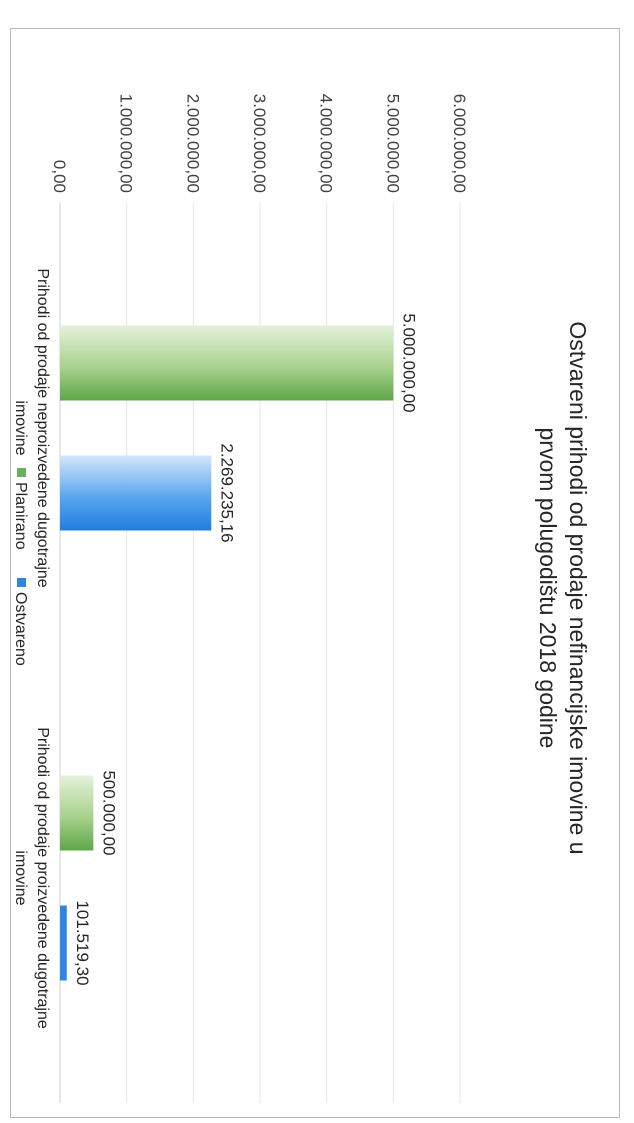 Image resolution: width=634 pixels, height=1123 pixels. What do you see at coordinates (20, 629) in the screenshot?
I see `legend-label: Ostvareno` at bounding box center [20, 629].